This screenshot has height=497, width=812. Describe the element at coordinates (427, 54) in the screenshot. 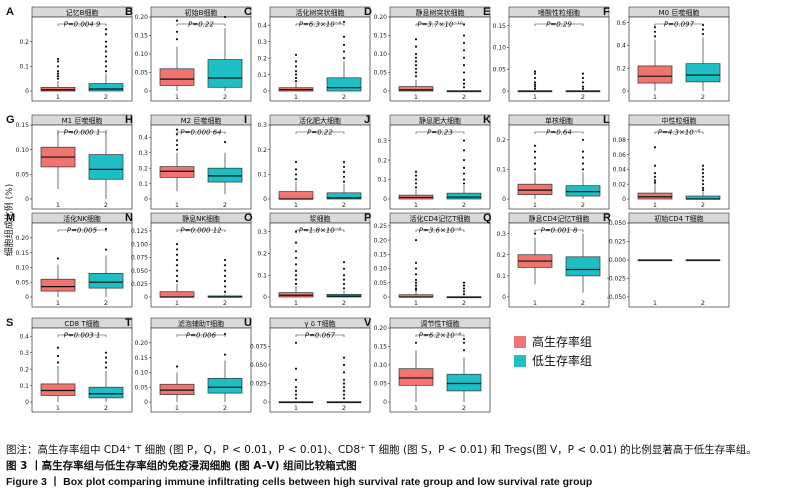

I see `panel-d: D 静息树突状细胞 0 0.05 0.10 0.15 0.20 1 2 P=3.7×10⁻¹⁰` at that location.